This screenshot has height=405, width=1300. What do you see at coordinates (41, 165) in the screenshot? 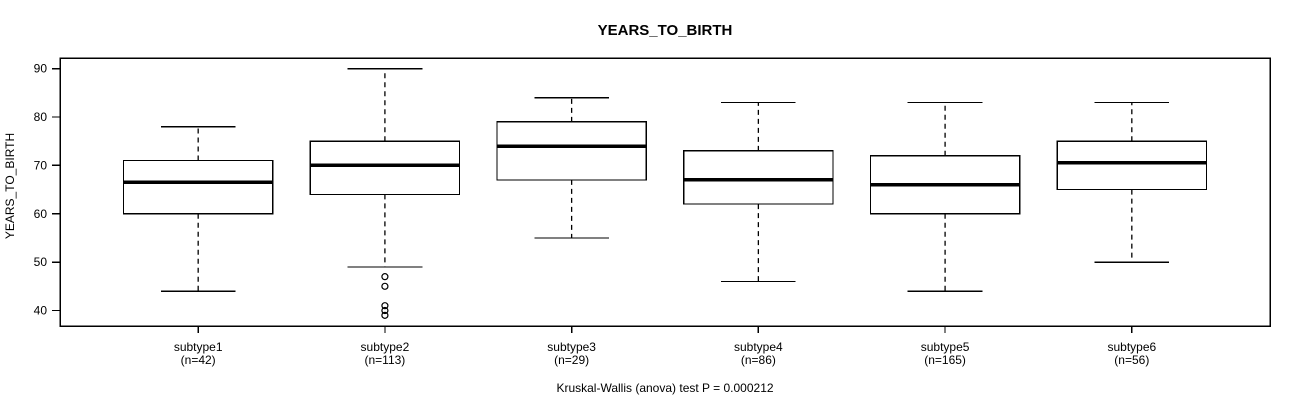
I see `y-tick-label: 70` at bounding box center [41, 165].